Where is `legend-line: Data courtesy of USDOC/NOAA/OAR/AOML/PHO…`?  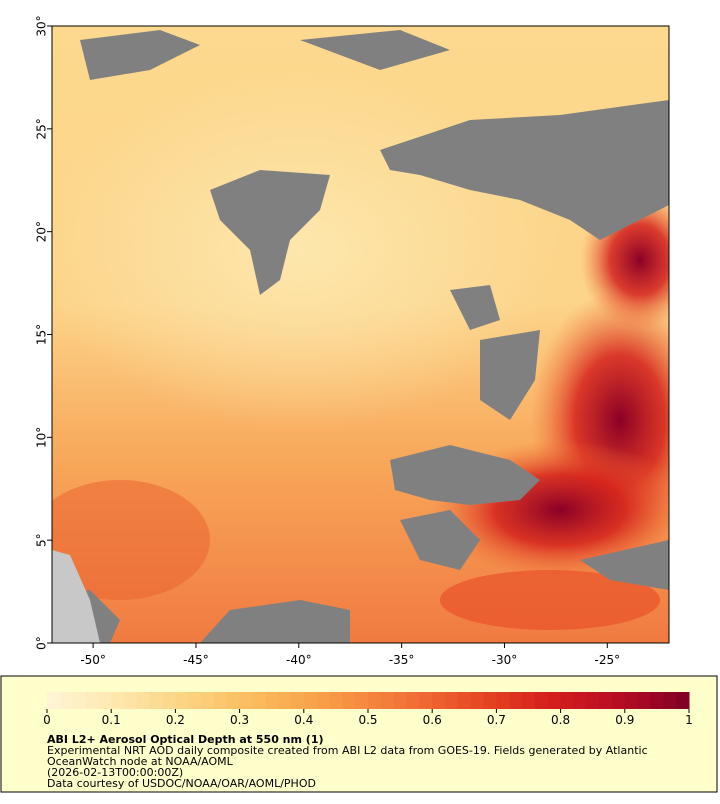
legend-line: Data courtesy of USDOC/NOAA/OAR/AOML/PHO… is located at coordinates (181, 783).